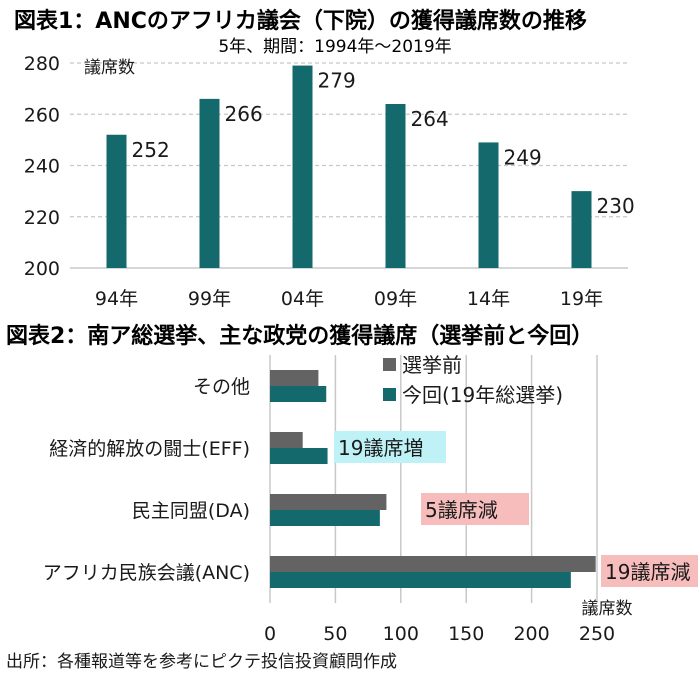  What do you see at coordinates (488, 299) in the screenshot?
I see `chart1-x-tick: 14年` at bounding box center [488, 299].